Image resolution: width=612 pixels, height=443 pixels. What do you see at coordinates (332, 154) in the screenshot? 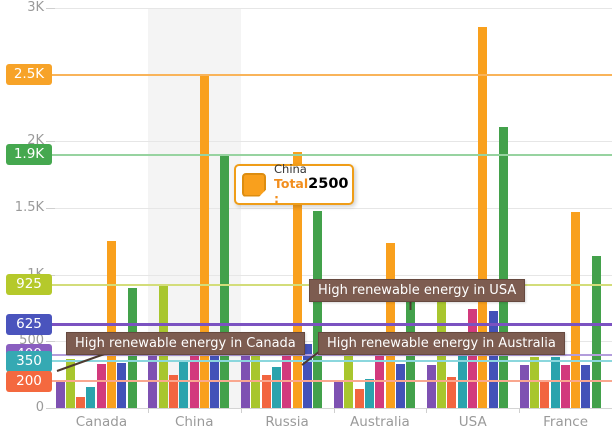
I see `reference-line-1.9K` at bounding box center [332, 154].